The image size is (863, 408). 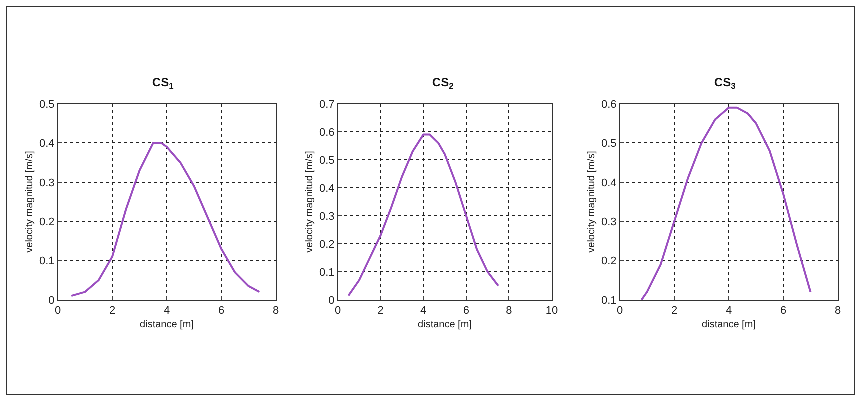 I want to click on chart-title: CS$_{1}$, so click(x=163, y=84).